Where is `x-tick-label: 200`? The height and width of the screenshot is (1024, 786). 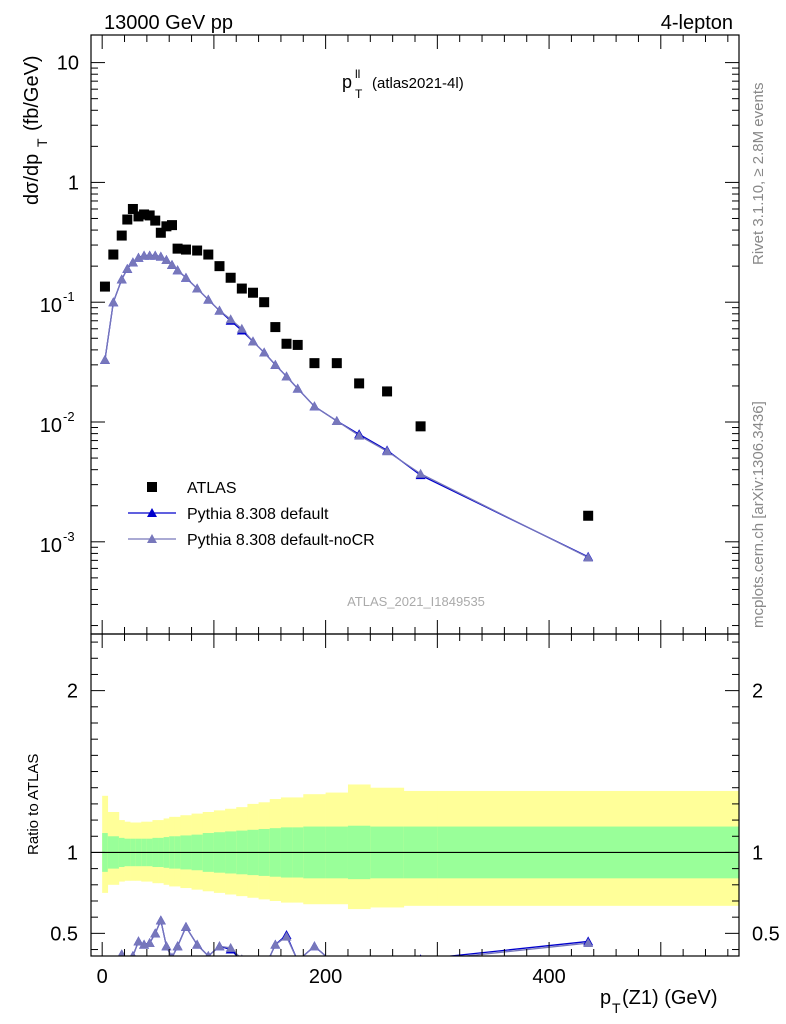
x-tick-label: 200 is located at coordinates (325, 977).